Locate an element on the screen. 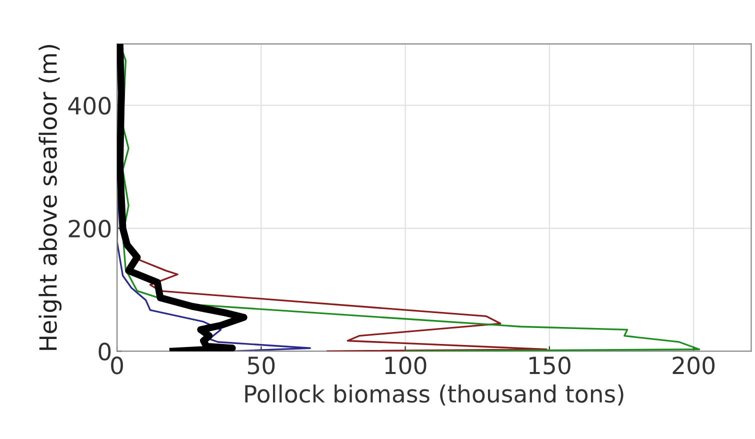  x-tick-label: 50 is located at coordinates (261, 365).